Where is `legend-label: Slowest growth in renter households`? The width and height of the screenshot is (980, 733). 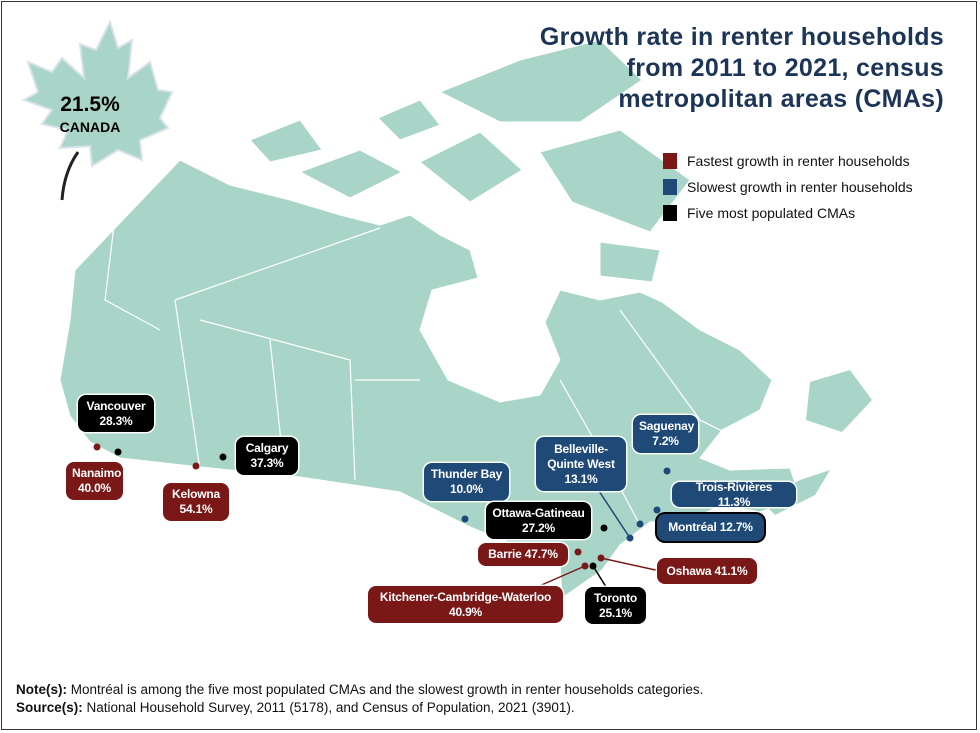
legend-label: Slowest growth in renter households is located at coordinates (800, 187).